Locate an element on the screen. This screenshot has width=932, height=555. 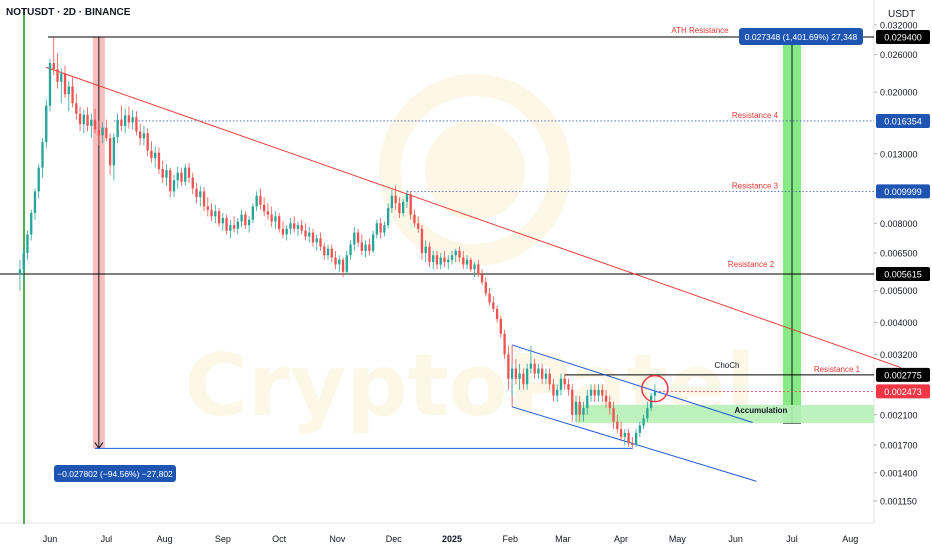
price-tick-label: 0.020000 is located at coordinates (899, 93).